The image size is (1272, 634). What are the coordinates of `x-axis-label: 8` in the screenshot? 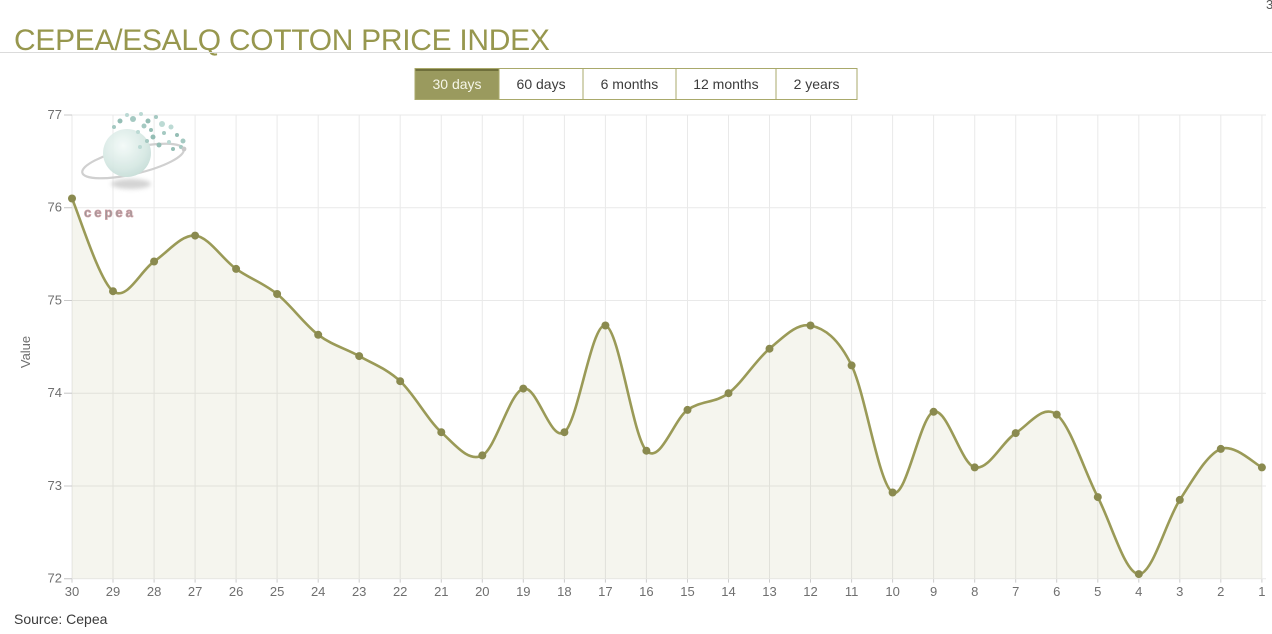 It's located at (974, 591).